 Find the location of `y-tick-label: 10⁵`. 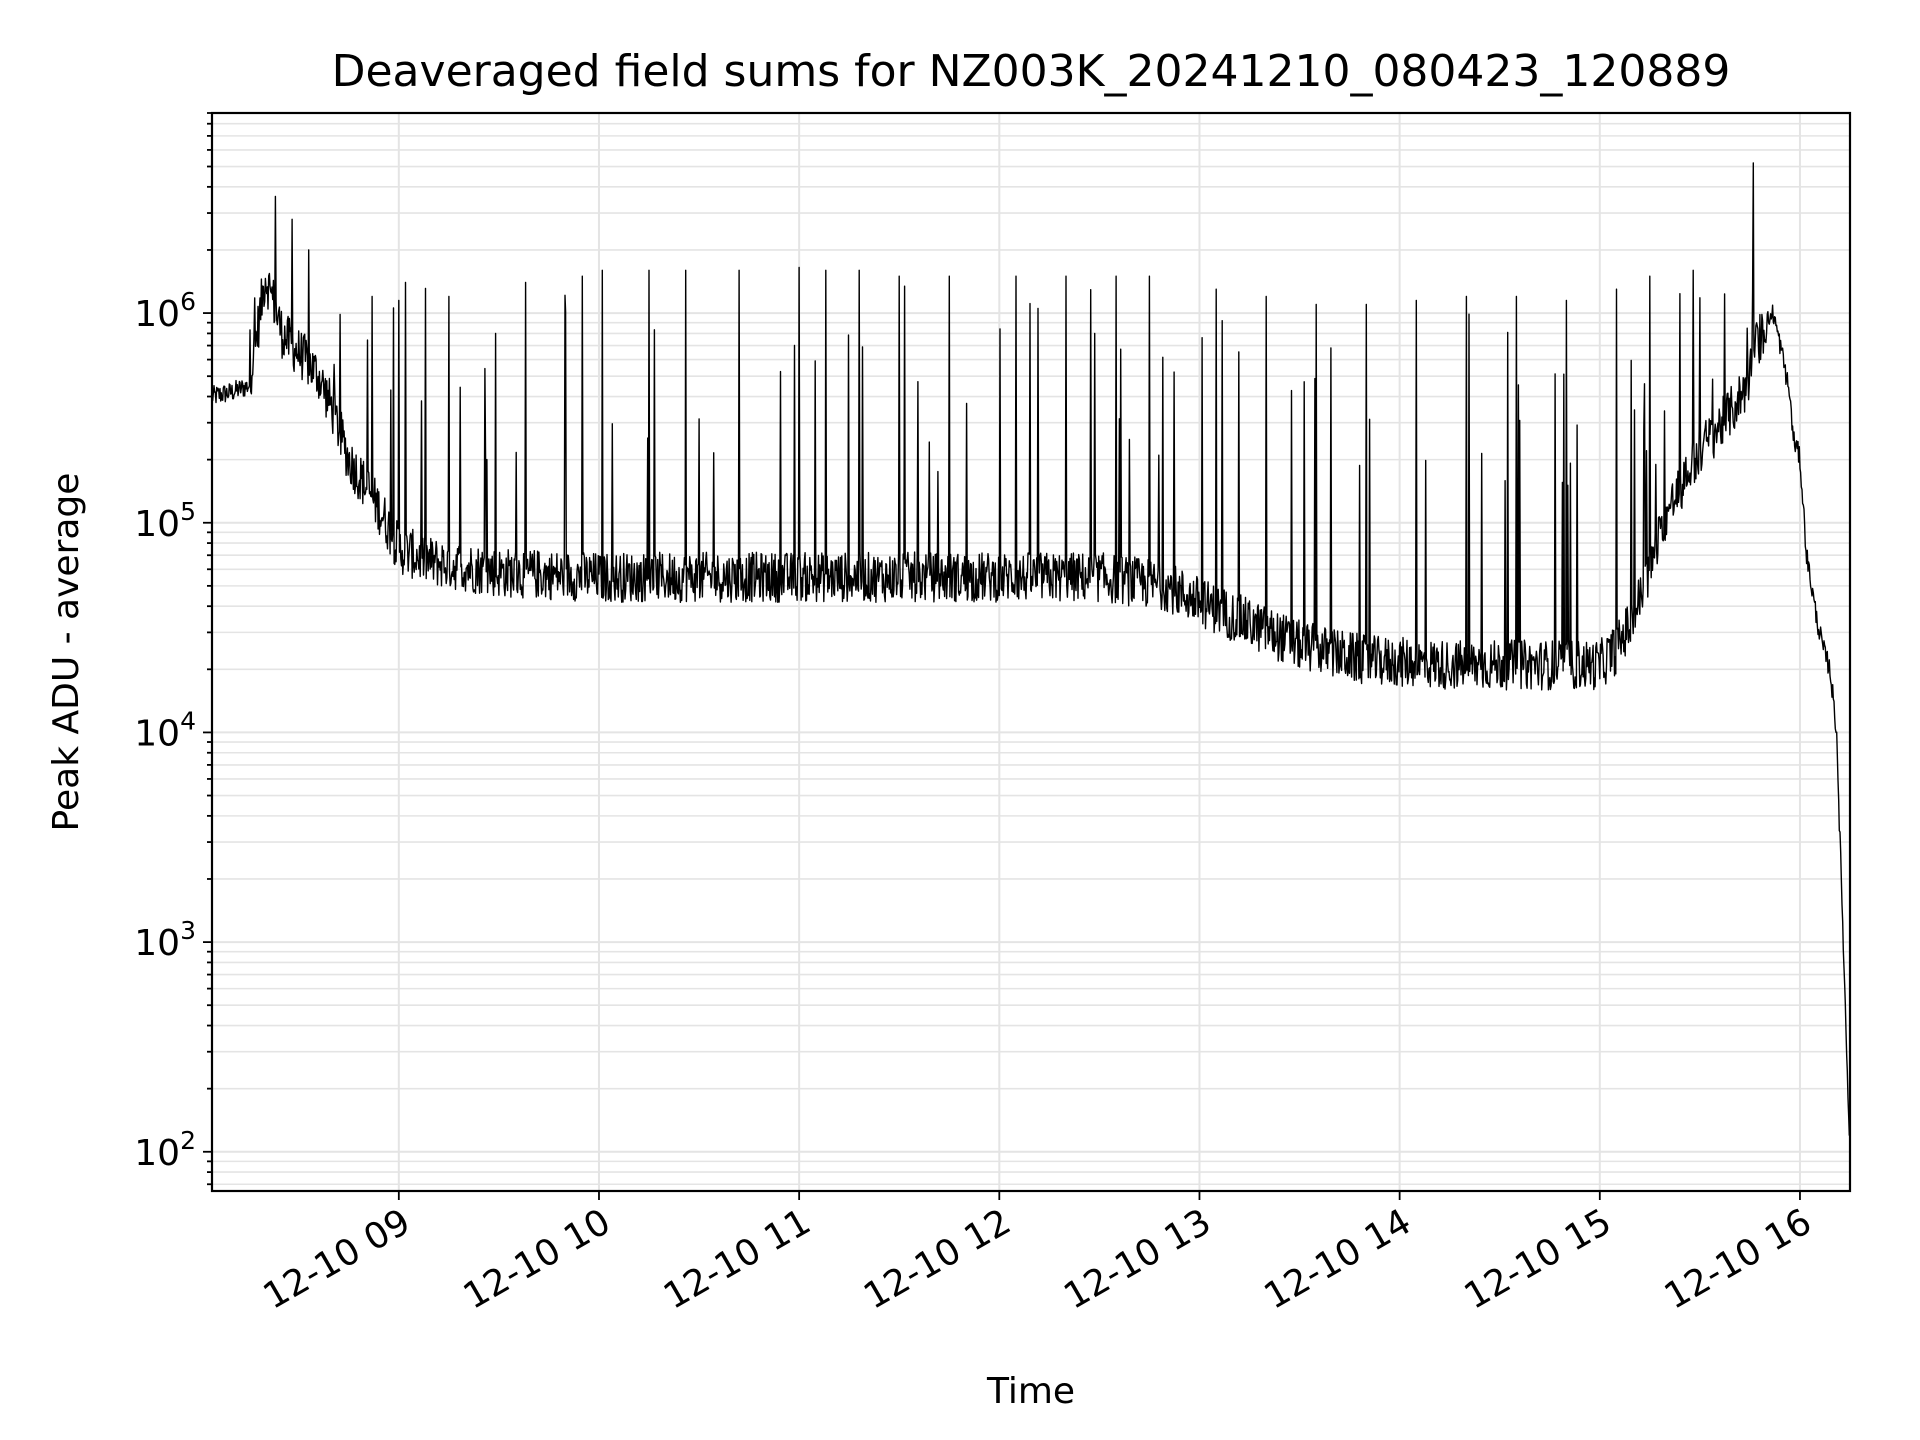

y-tick-label: 10⁵ is located at coordinates (165, 521).